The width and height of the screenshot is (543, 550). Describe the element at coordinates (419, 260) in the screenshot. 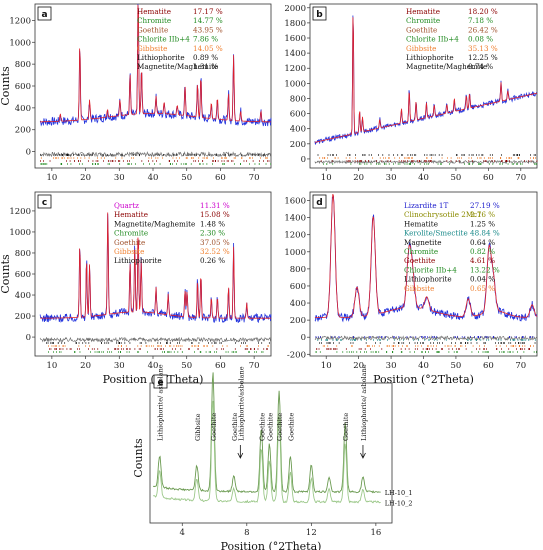

I see `legend-name: Goethite` at that location.